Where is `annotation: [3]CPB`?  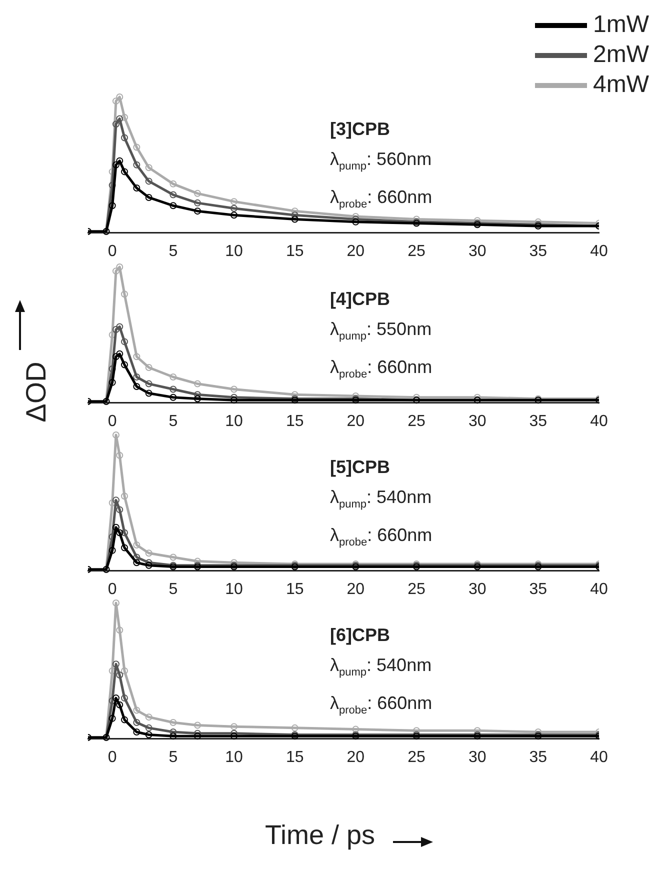 annotation: [3]CPB is located at coordinates (361, 129).